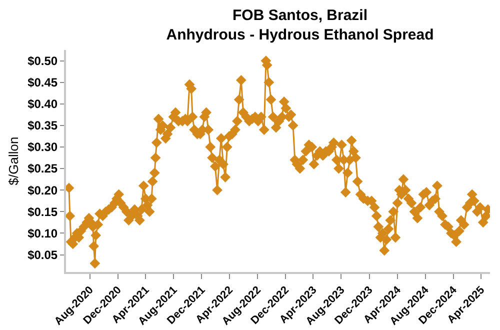 The height and width of the screenshot is (330, 500). What do you see at coordinates (14, 161) in the screenshot?
I see `y-axis-title: $/Gallon` at bounding box center [14, 161].